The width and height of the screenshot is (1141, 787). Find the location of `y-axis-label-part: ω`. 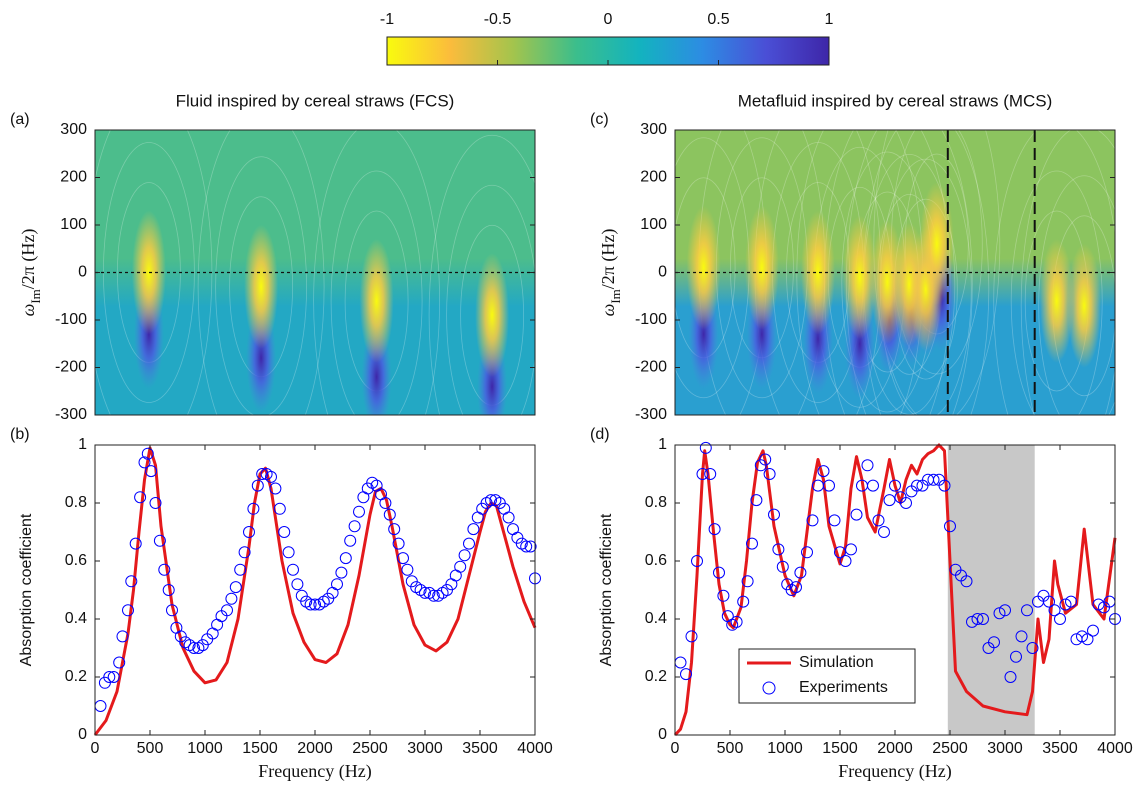

y-axis-label-part: ω is located at coordinates (608, 310).